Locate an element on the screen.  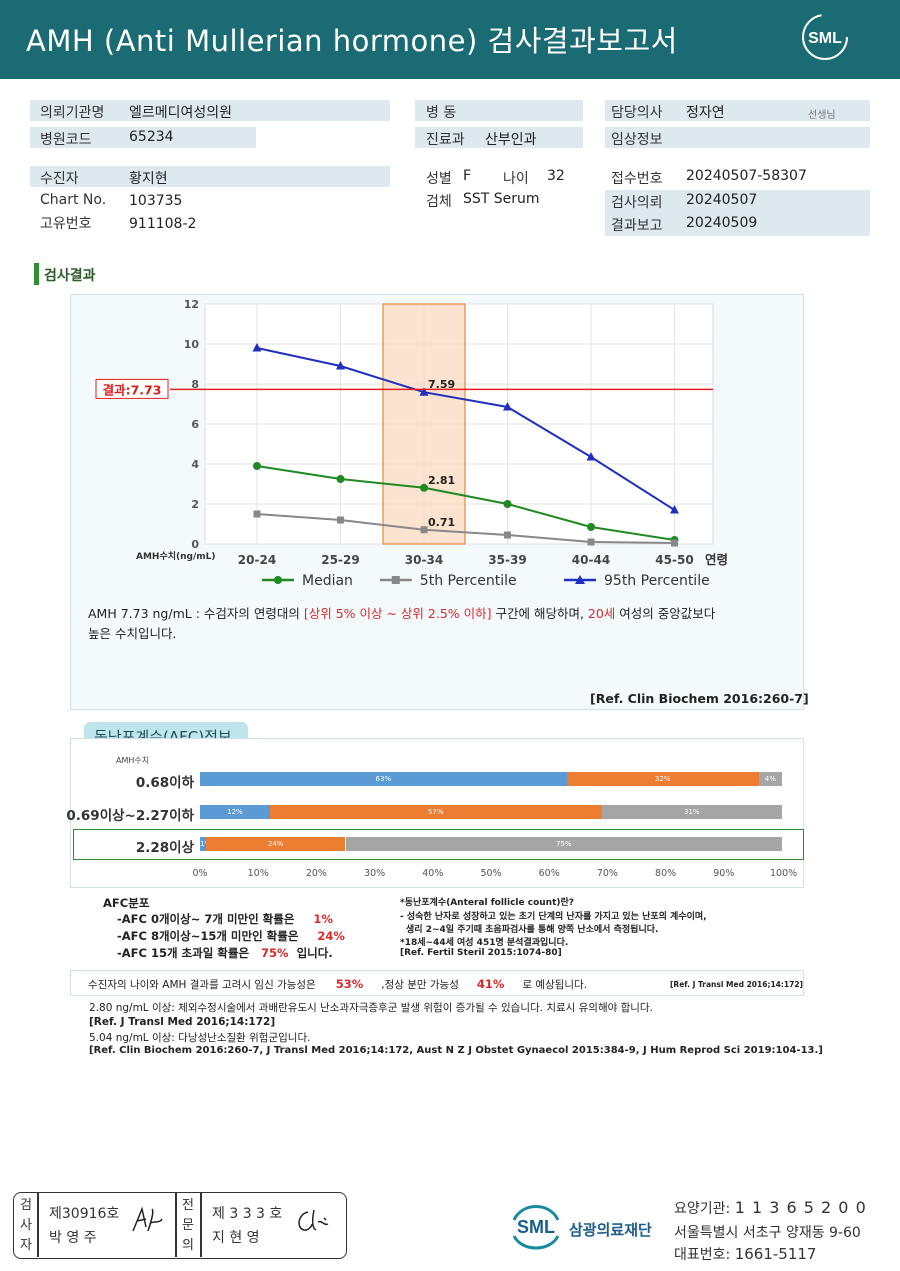
receipt-label: 접수번호 is located at coordinates (637, 179).